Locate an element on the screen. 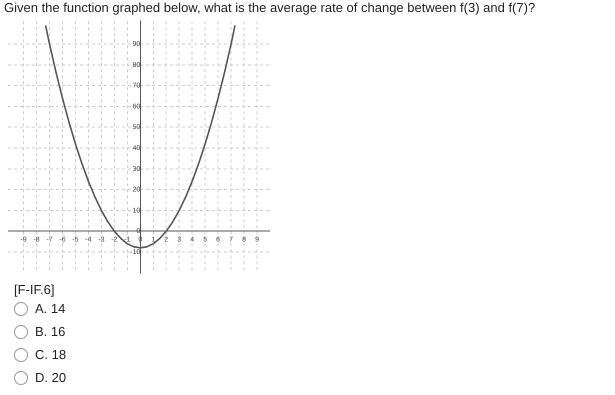 The width and height of the screenshot is (615, 395). text: B. 16 is located at coordinates (50, 331).